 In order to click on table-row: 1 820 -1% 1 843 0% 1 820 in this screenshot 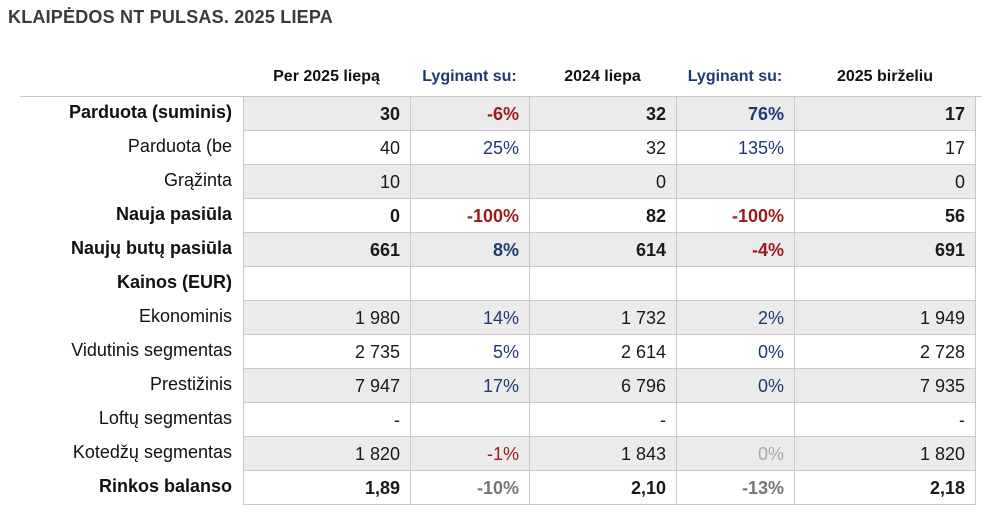, I will do `click(609, 454)`.